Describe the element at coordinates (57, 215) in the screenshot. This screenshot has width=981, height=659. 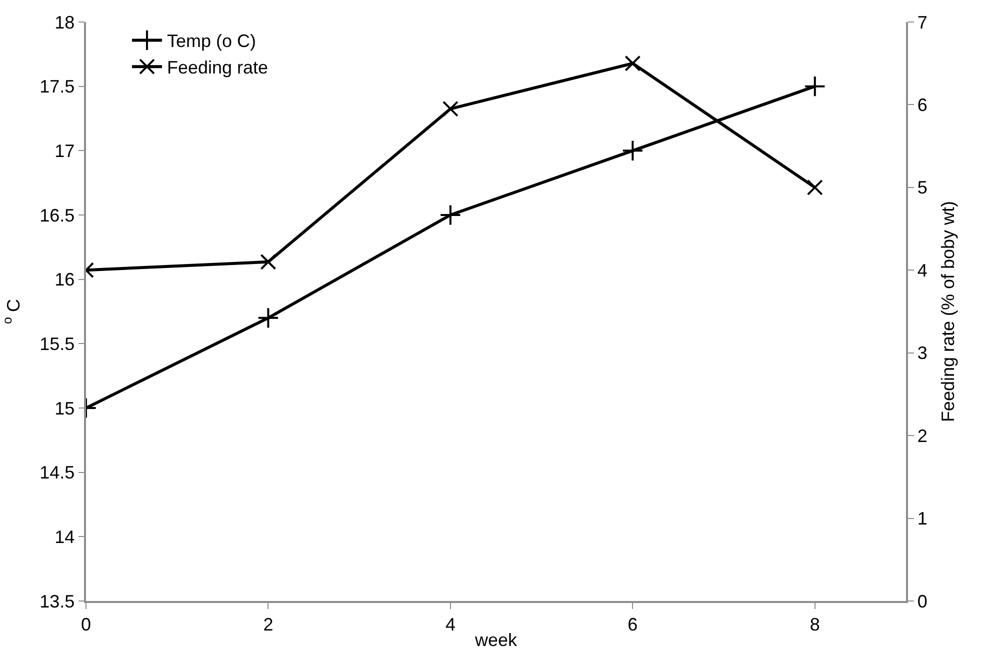
I see `y-tick-label: 16.5` at that location.